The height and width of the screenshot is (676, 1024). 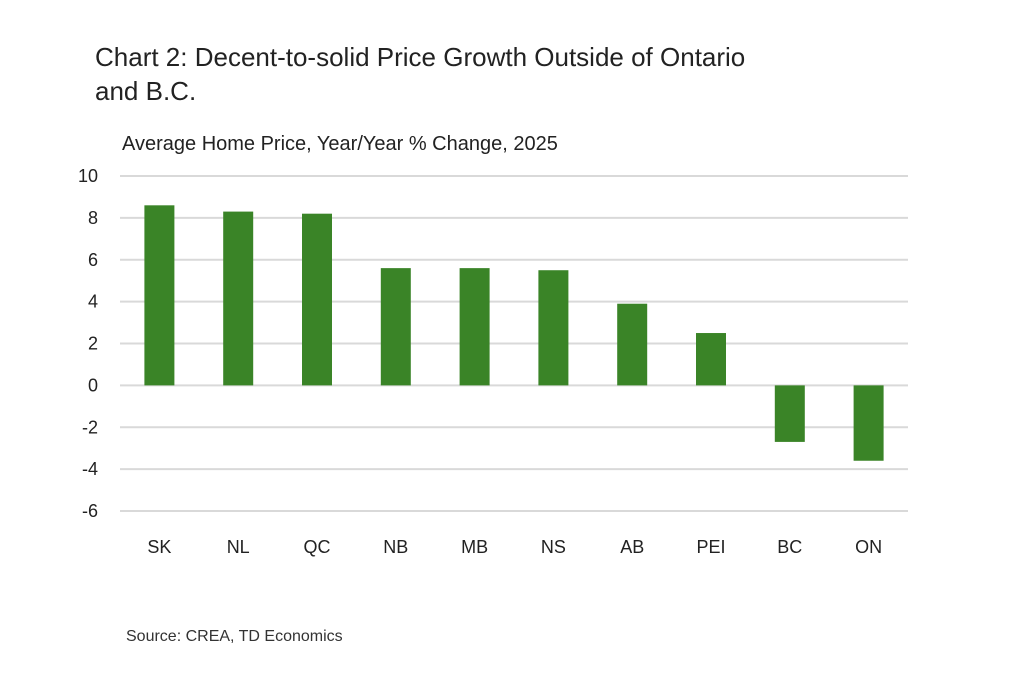 I want to click on bar-on, so click(x=868, y=423).